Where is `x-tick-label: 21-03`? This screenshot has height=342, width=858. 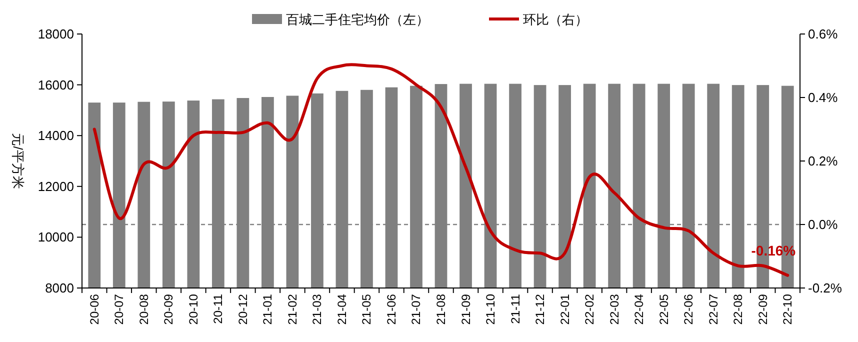
x-tick-label: 21-03 is located at coordinates (317, 309).